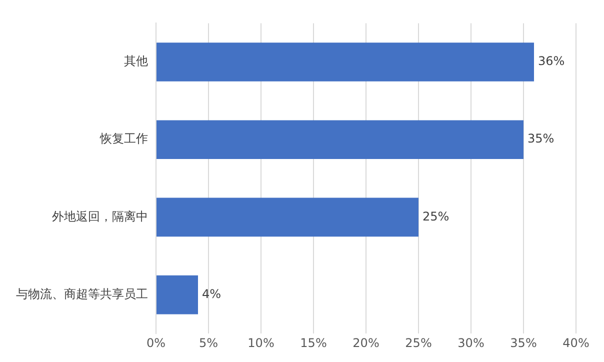 This screenshot has width=604, height=362. Describe the element at coordinates (208, 343) in the screenshot. I see `x-tick-label: 5%` at that location.